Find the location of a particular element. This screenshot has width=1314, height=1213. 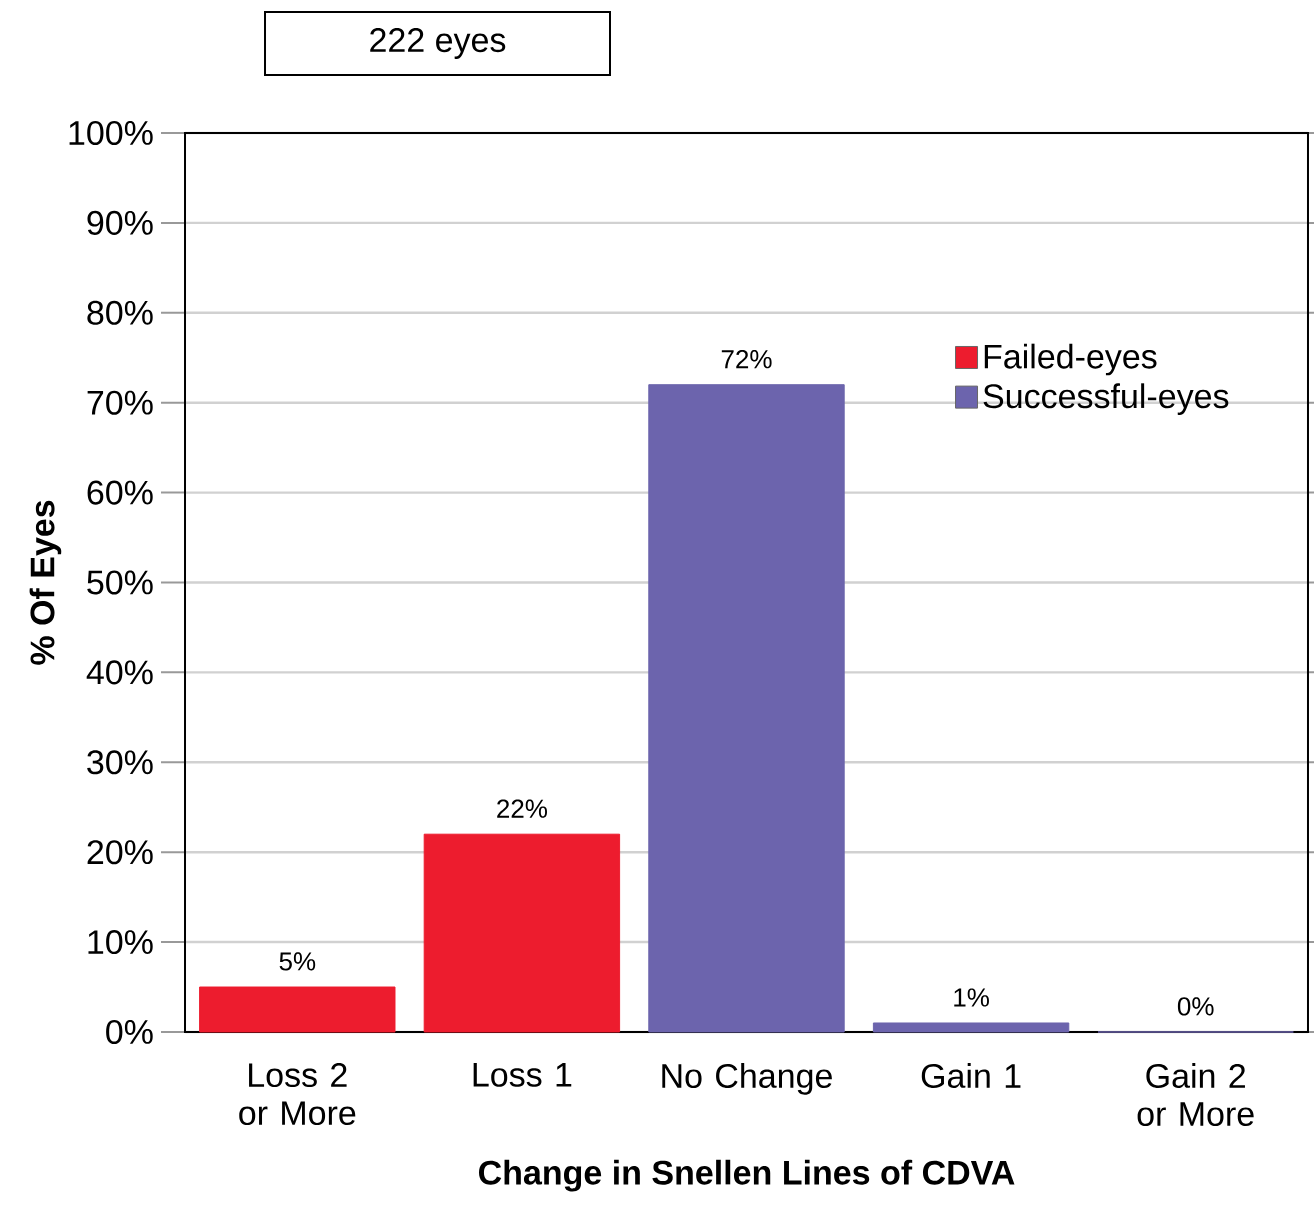

text: 222 eyes is located at coordinates (438, 43).